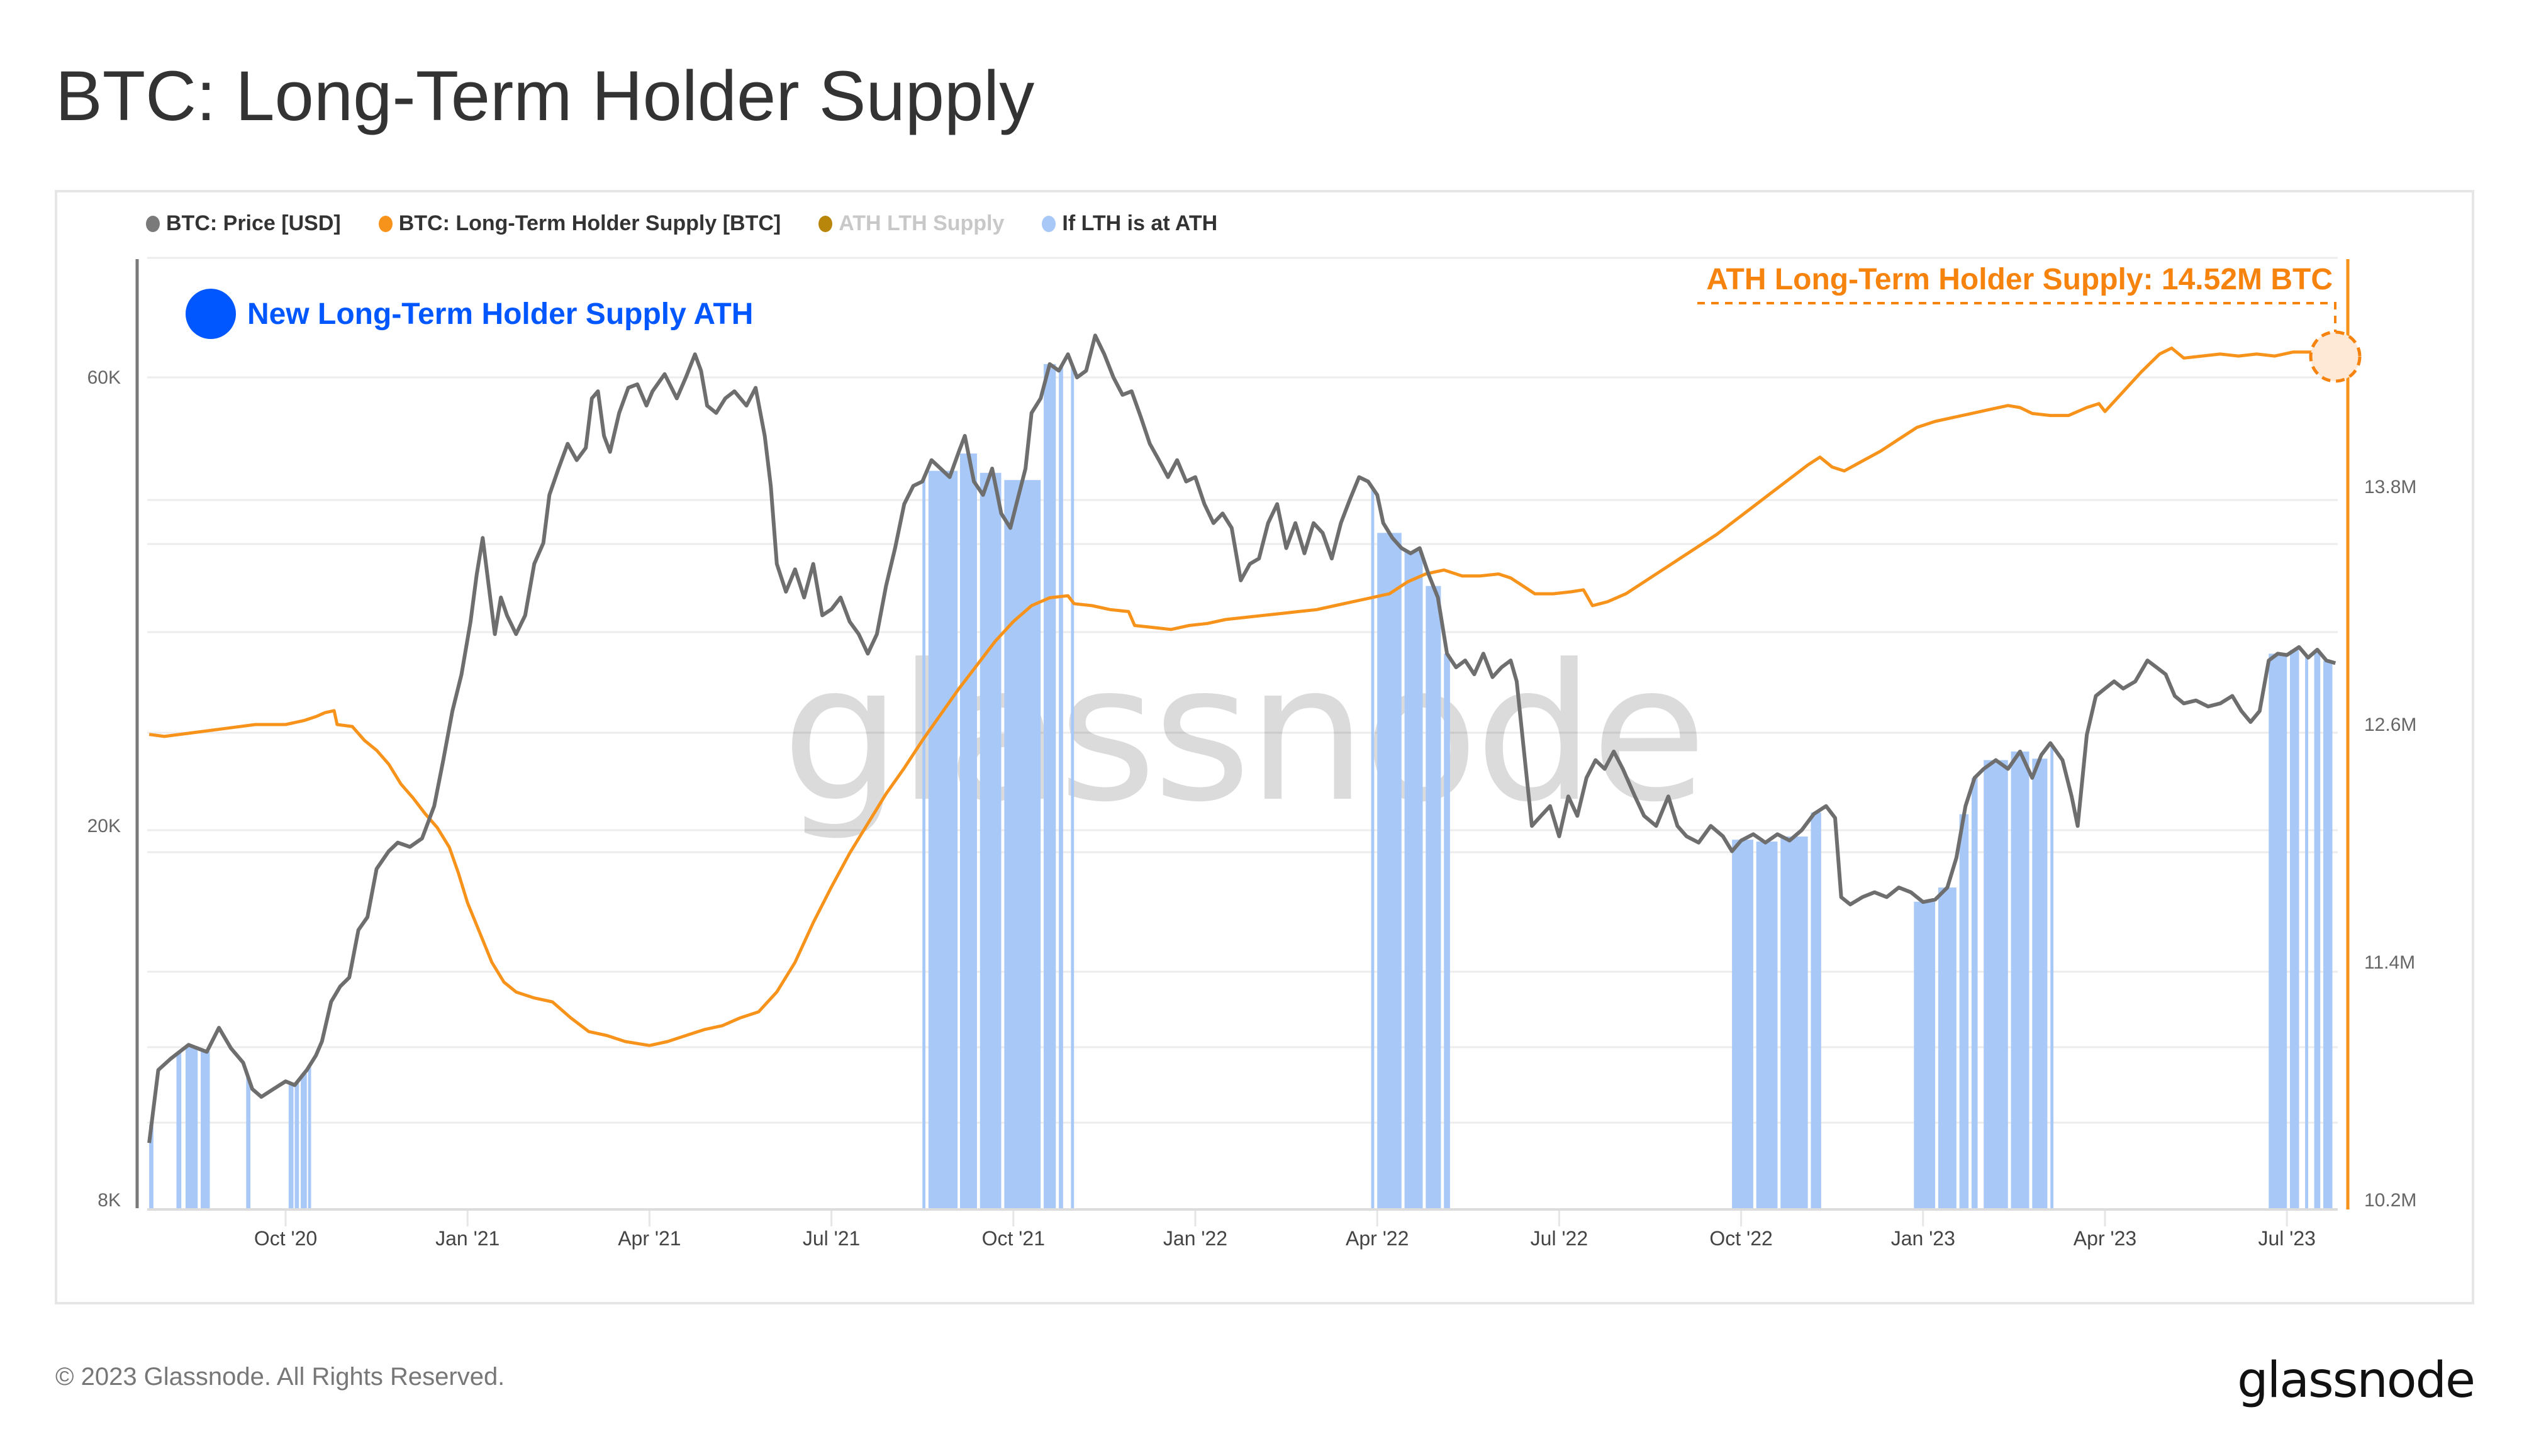 Image resolution: width=2529 pixels, height=1456 pixels. I want to click on legend-label: ATH LTH Supply, so click(922, 223).